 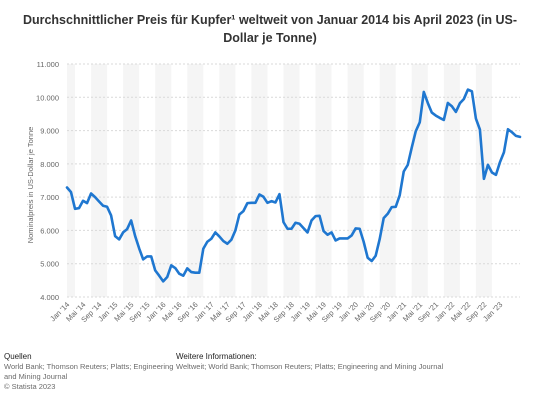 I want to click on copyright: © Statista 2023, so click(x=30, y=386).